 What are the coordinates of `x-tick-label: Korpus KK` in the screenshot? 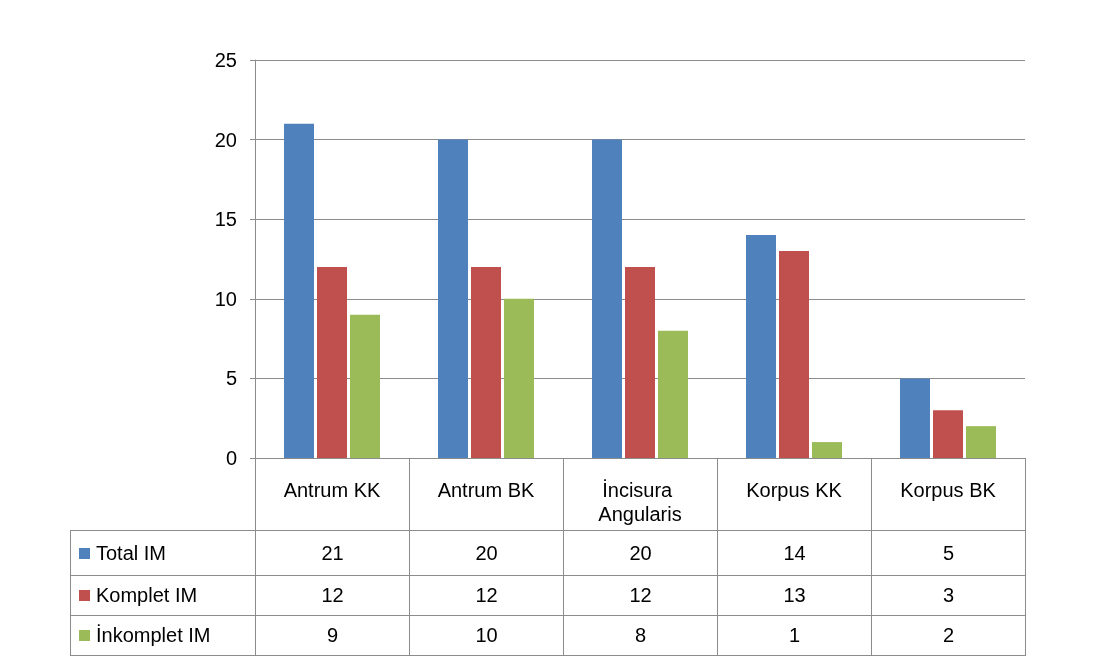 It's located at (794, 490).